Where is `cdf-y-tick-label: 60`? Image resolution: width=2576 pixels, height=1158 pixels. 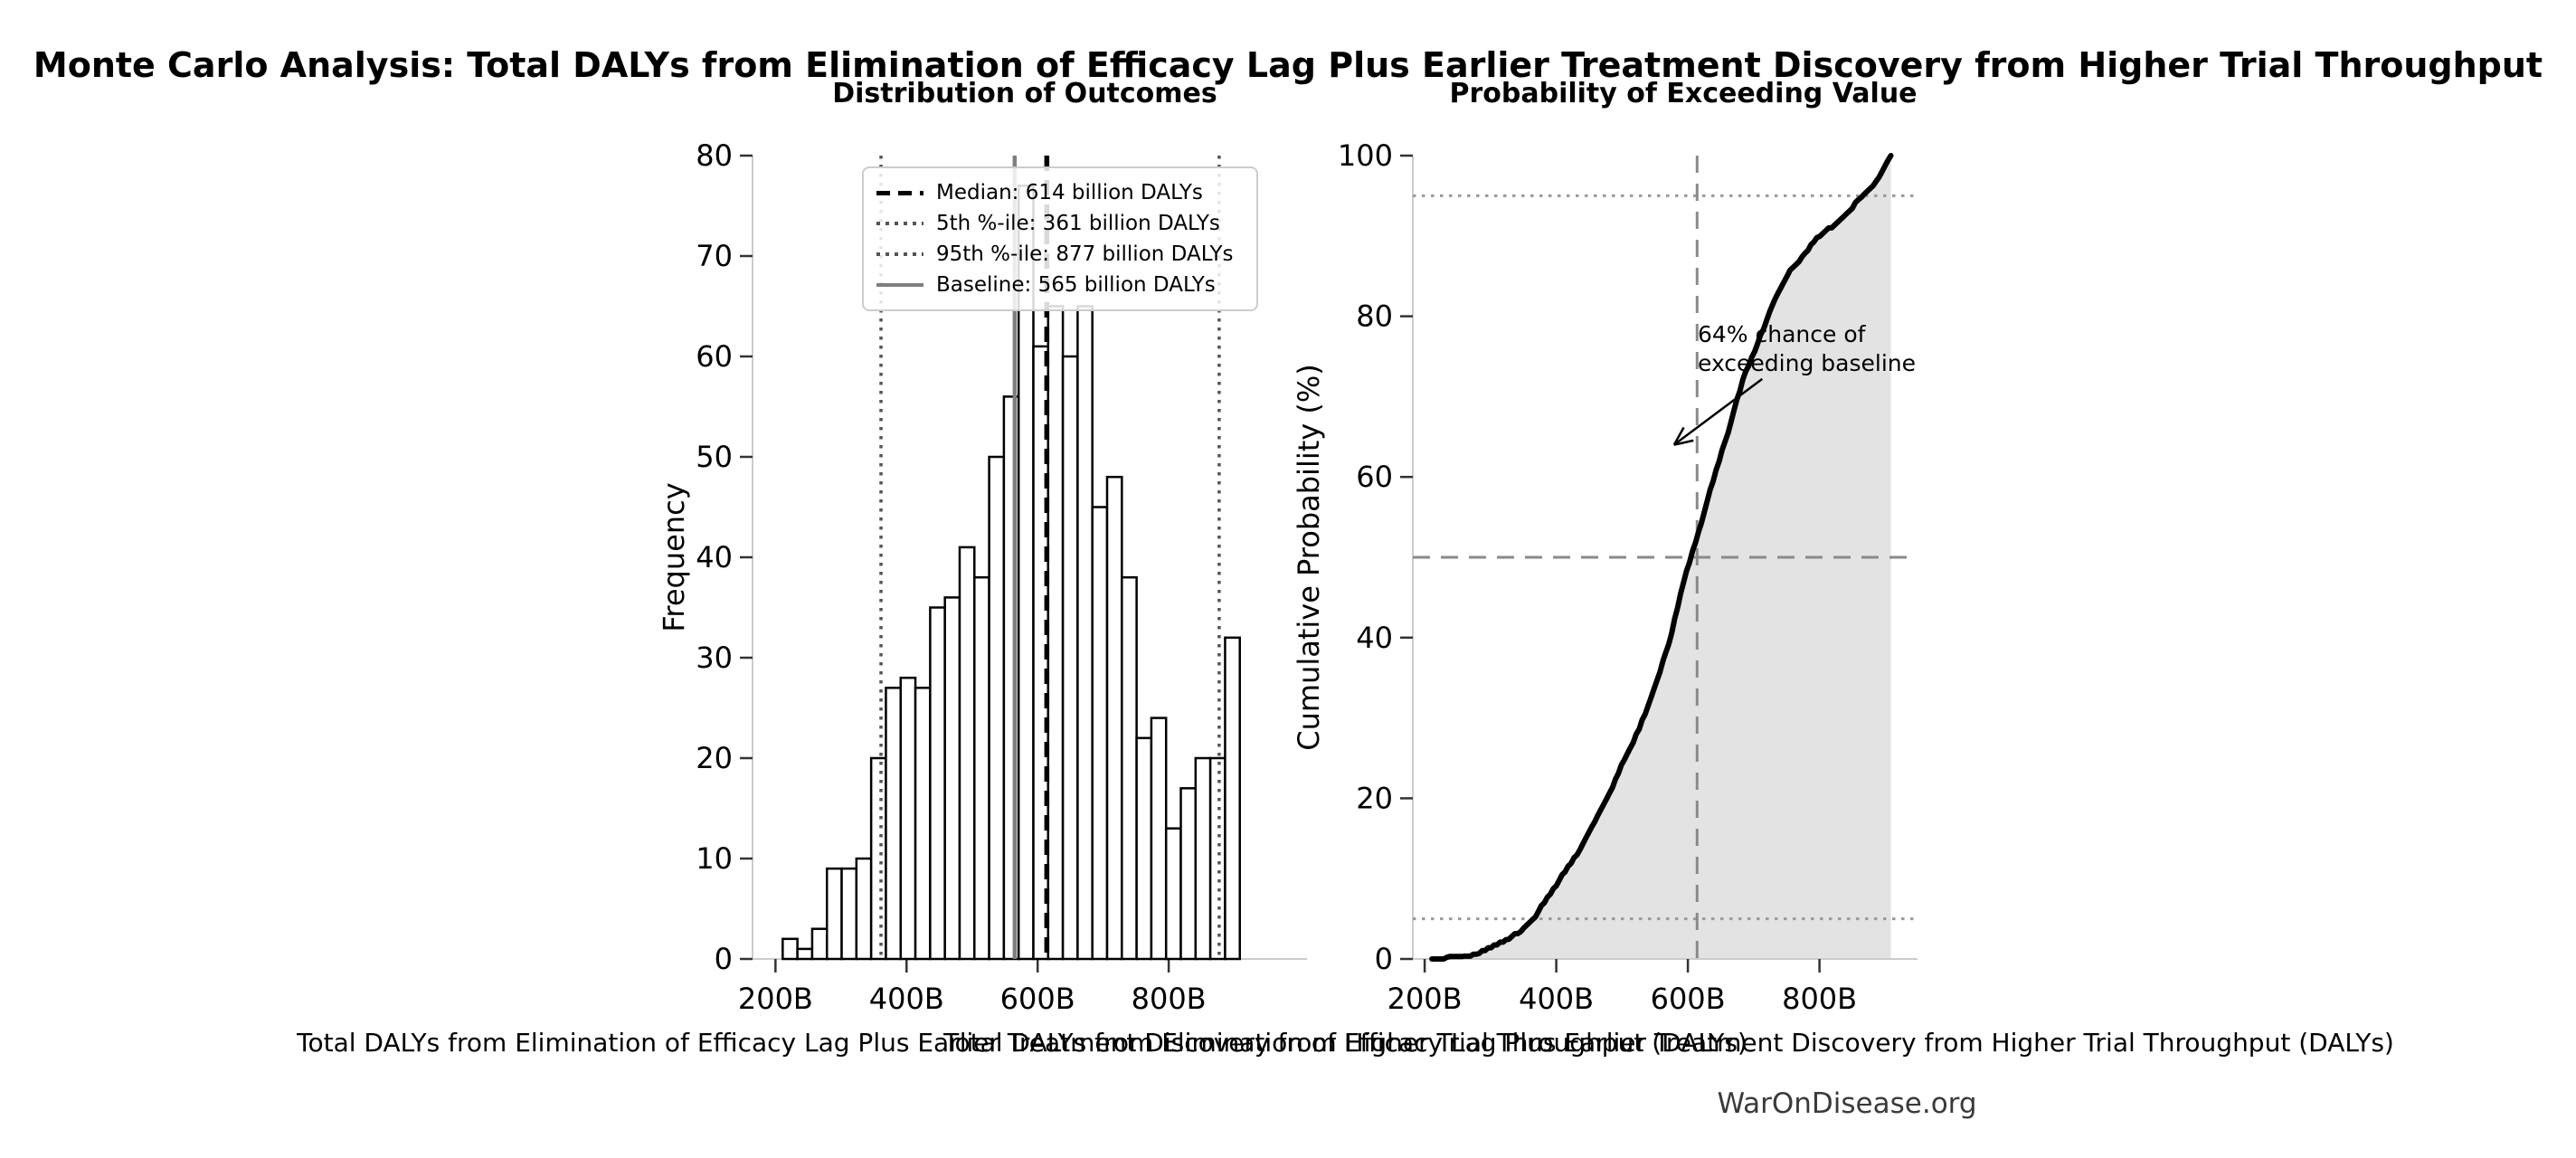 cdf-y-tick-label: 60 is located at coordinates (1374, 477).